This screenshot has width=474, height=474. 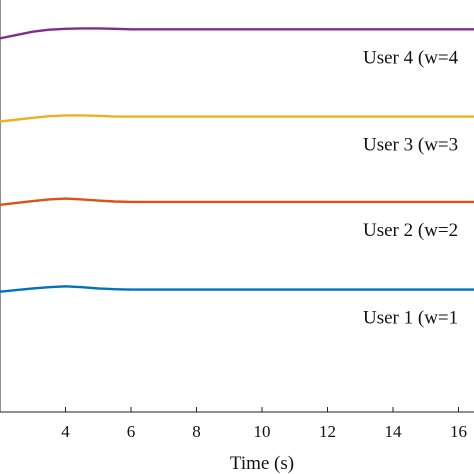 What do you see at coordinates (327, 431) in the screenshot?
I see `x-tick-label: 12` at bounding box center [327, 431].